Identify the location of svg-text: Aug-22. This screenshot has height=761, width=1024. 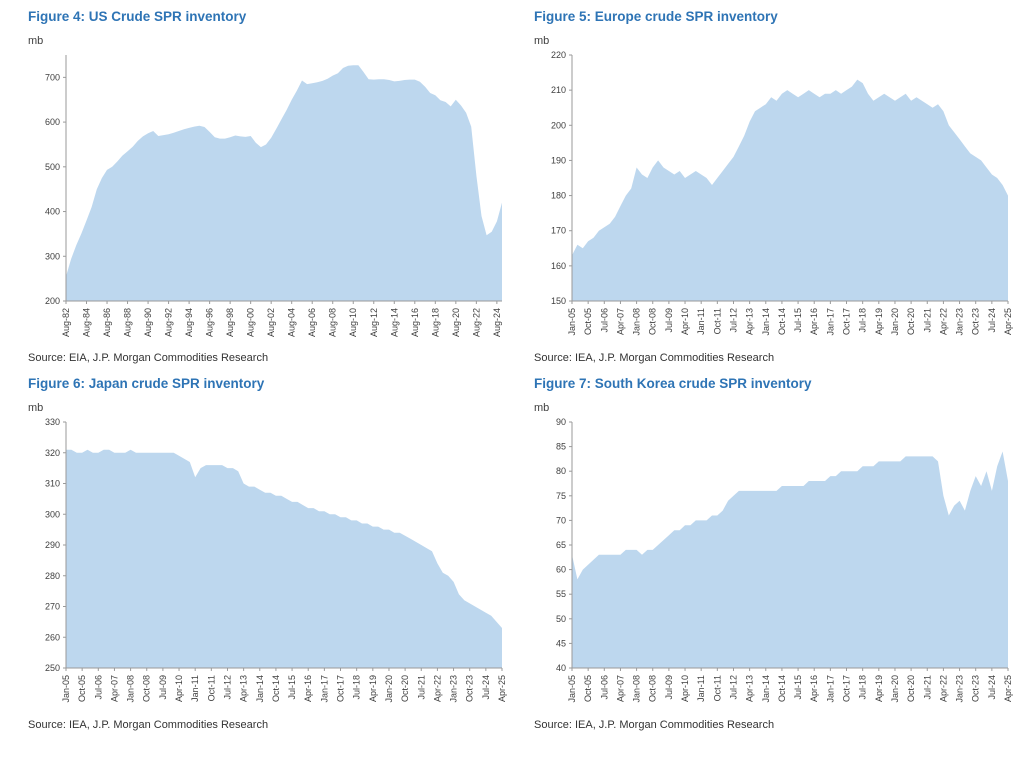
(476, 322).